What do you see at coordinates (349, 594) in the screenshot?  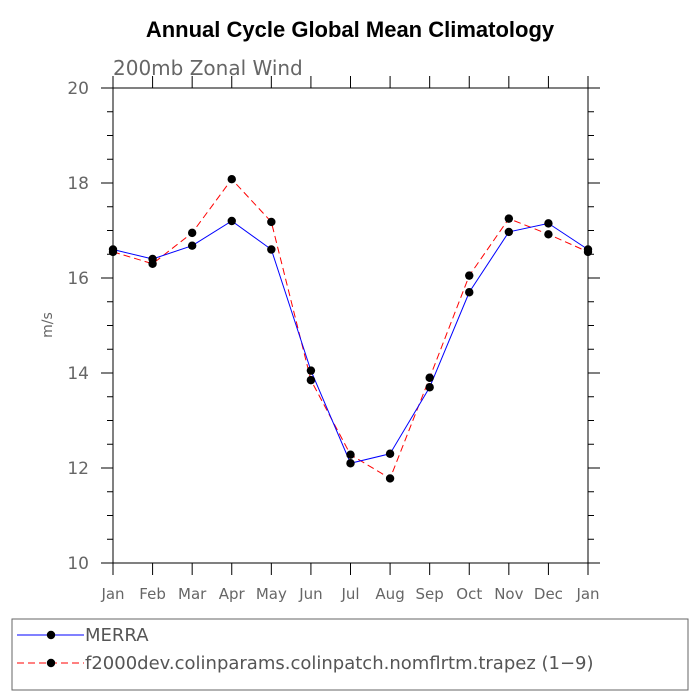 I see `x-tick-label: Jul` at bounding box center [349, 594].